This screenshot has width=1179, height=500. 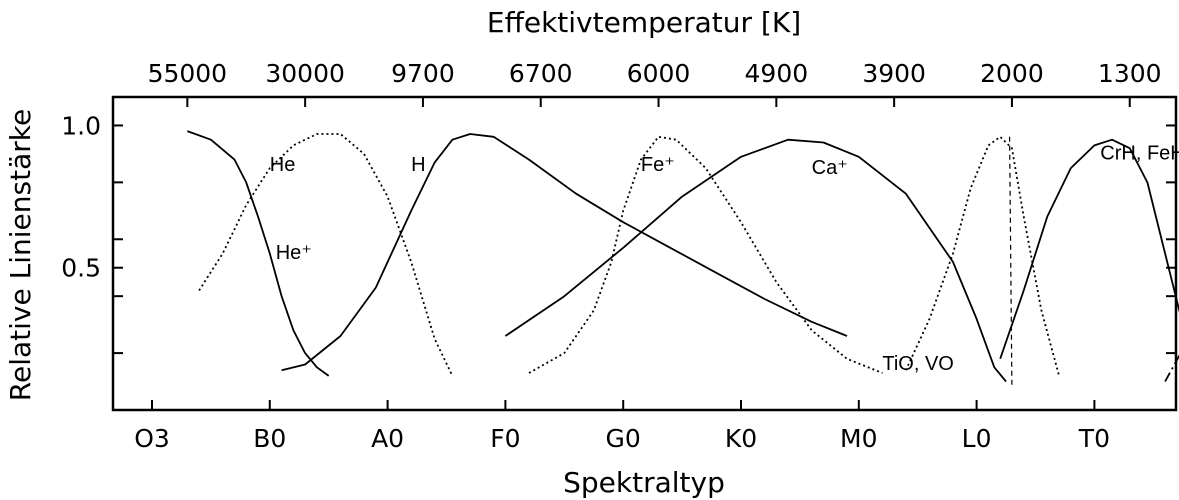 What do you see at coordinates (1012, 73) in the screenshot?
I see `top-tick-label: 2000` at bounding box center [1012, 73].